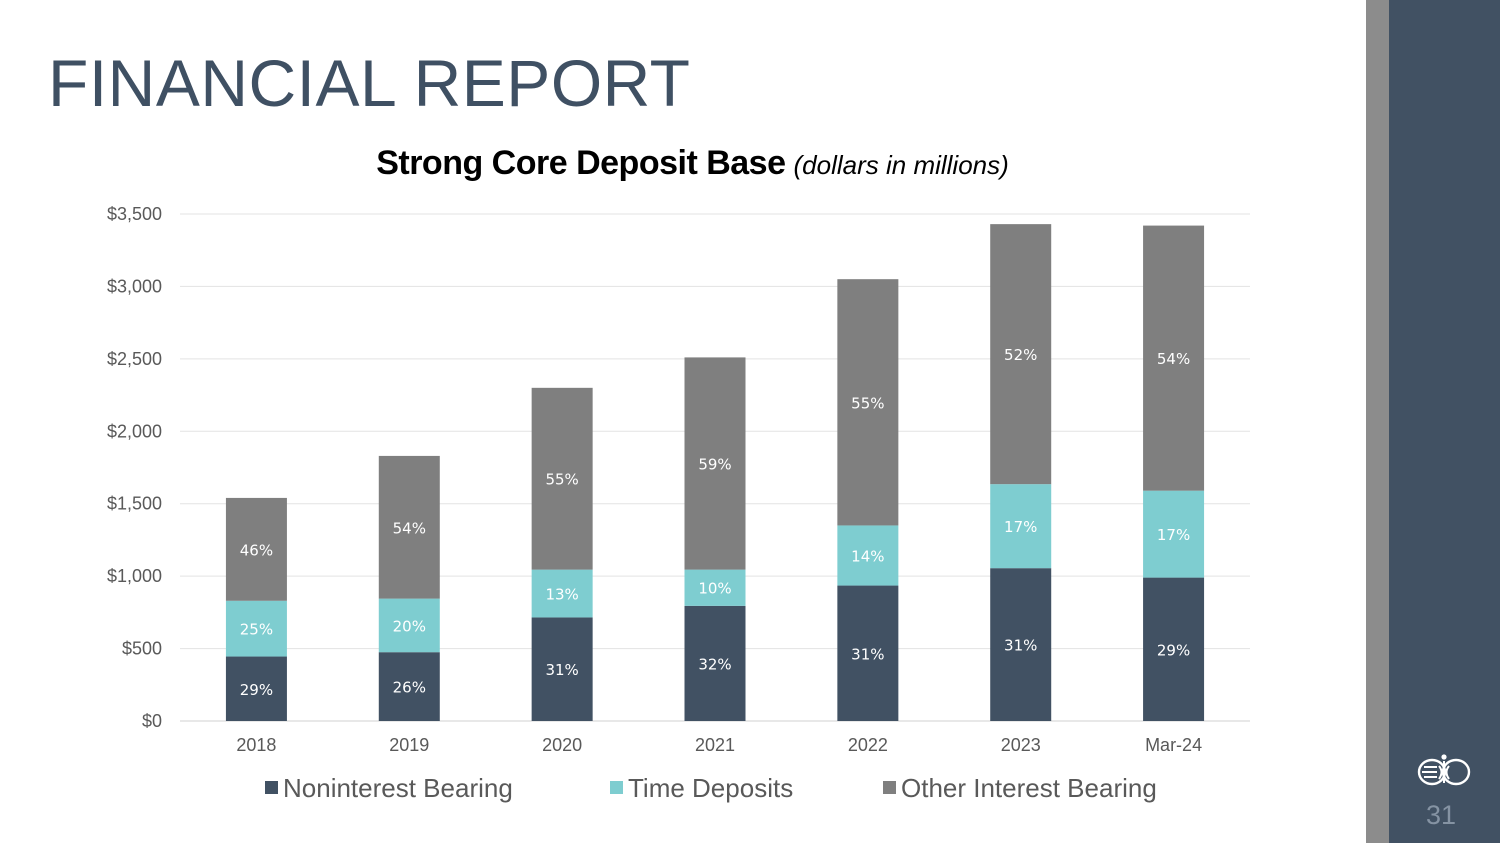 The height and width of the screenshot is (843, 1500). What do you see at coordinates (134, 286) in the screenshot?
I see `y-tick-label: $3,000` at bounding box center [134, 286].